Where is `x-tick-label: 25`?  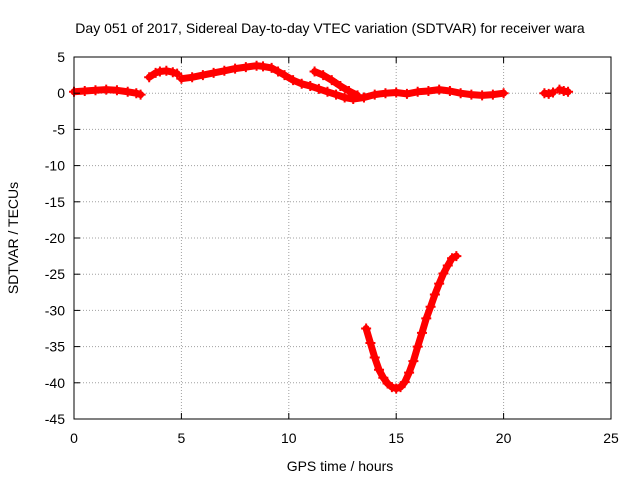
x-tick-label: 25 is located at coordinates (611, 438).